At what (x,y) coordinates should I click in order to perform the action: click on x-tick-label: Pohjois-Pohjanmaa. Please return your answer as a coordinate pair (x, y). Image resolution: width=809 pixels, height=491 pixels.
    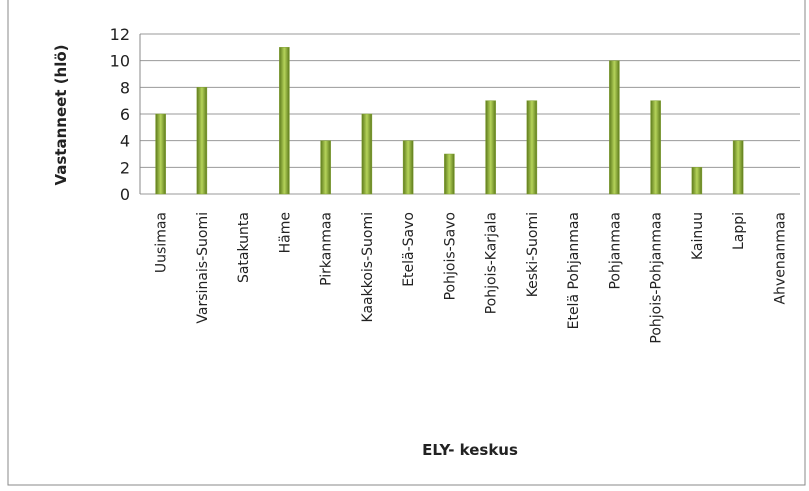
    Looking at the image, I should click on (657, 278).